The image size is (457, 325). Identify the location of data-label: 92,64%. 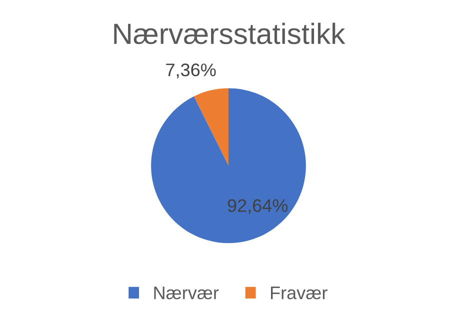
(258, 206).